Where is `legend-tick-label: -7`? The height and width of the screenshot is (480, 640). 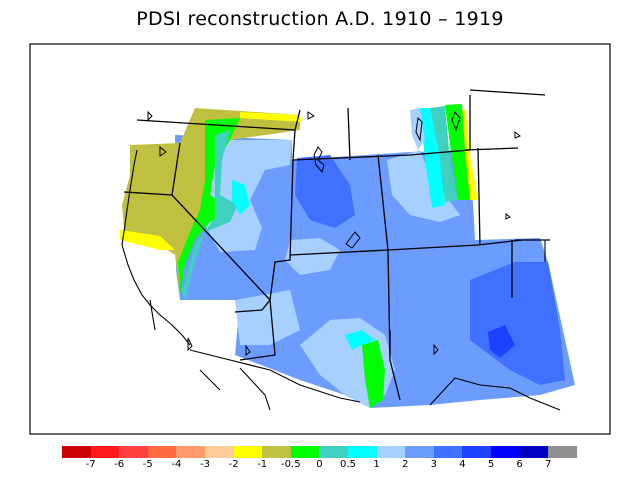 legend-tick-label: -7 is located at coordinates (90, 464).